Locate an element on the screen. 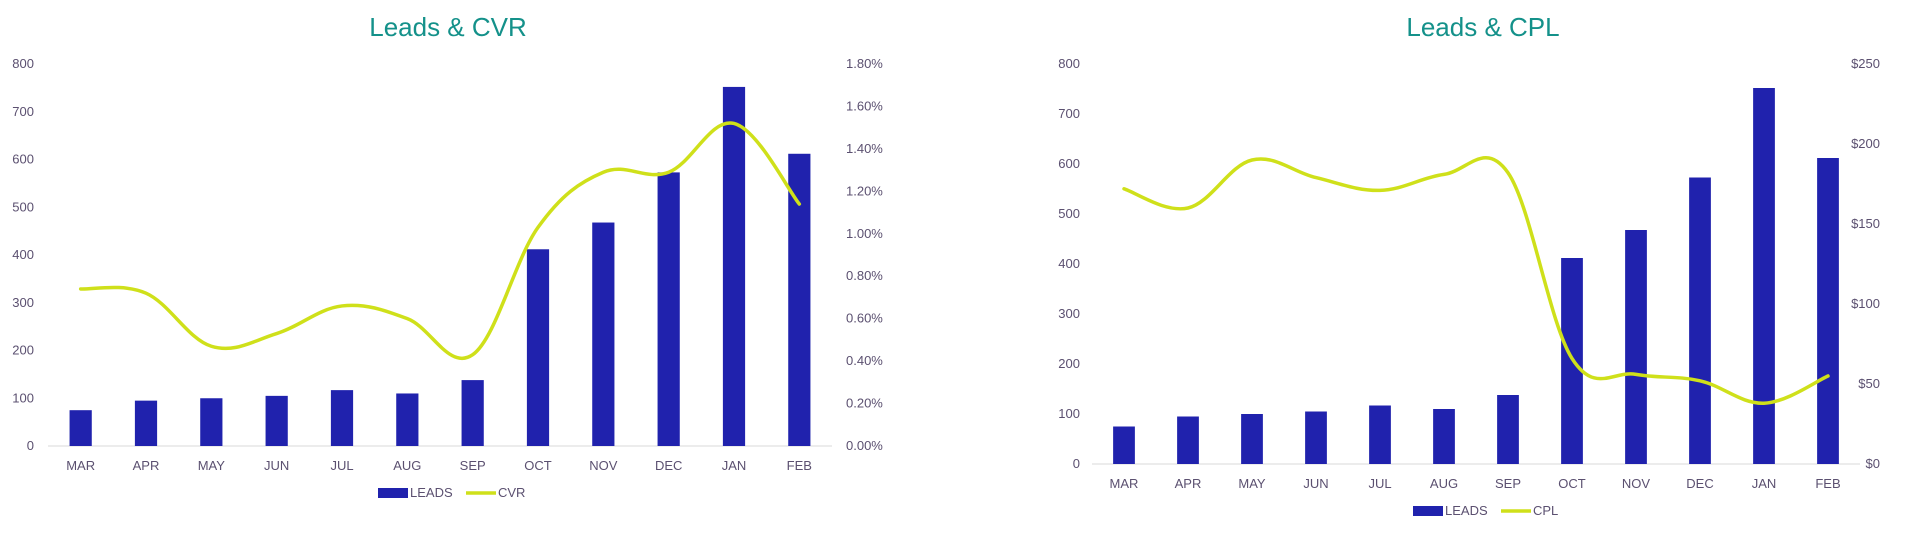 The image size is (1920, 537). y-right-tick-label: 0.20% is located at coordinates (864, 403).